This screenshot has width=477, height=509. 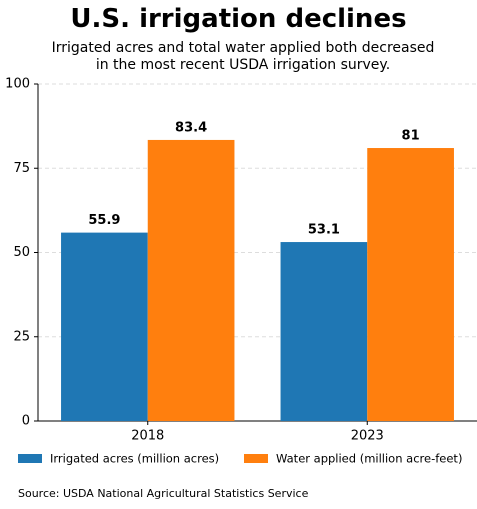 I want to click on legend-label: Irrigated acres (million acres), so click(x=134, y=459).